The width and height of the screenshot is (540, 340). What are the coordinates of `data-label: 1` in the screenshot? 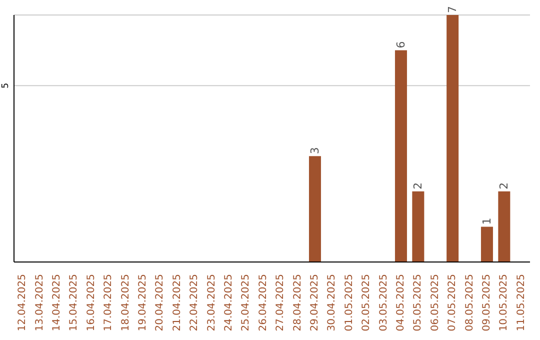 It's located at (487, 221).